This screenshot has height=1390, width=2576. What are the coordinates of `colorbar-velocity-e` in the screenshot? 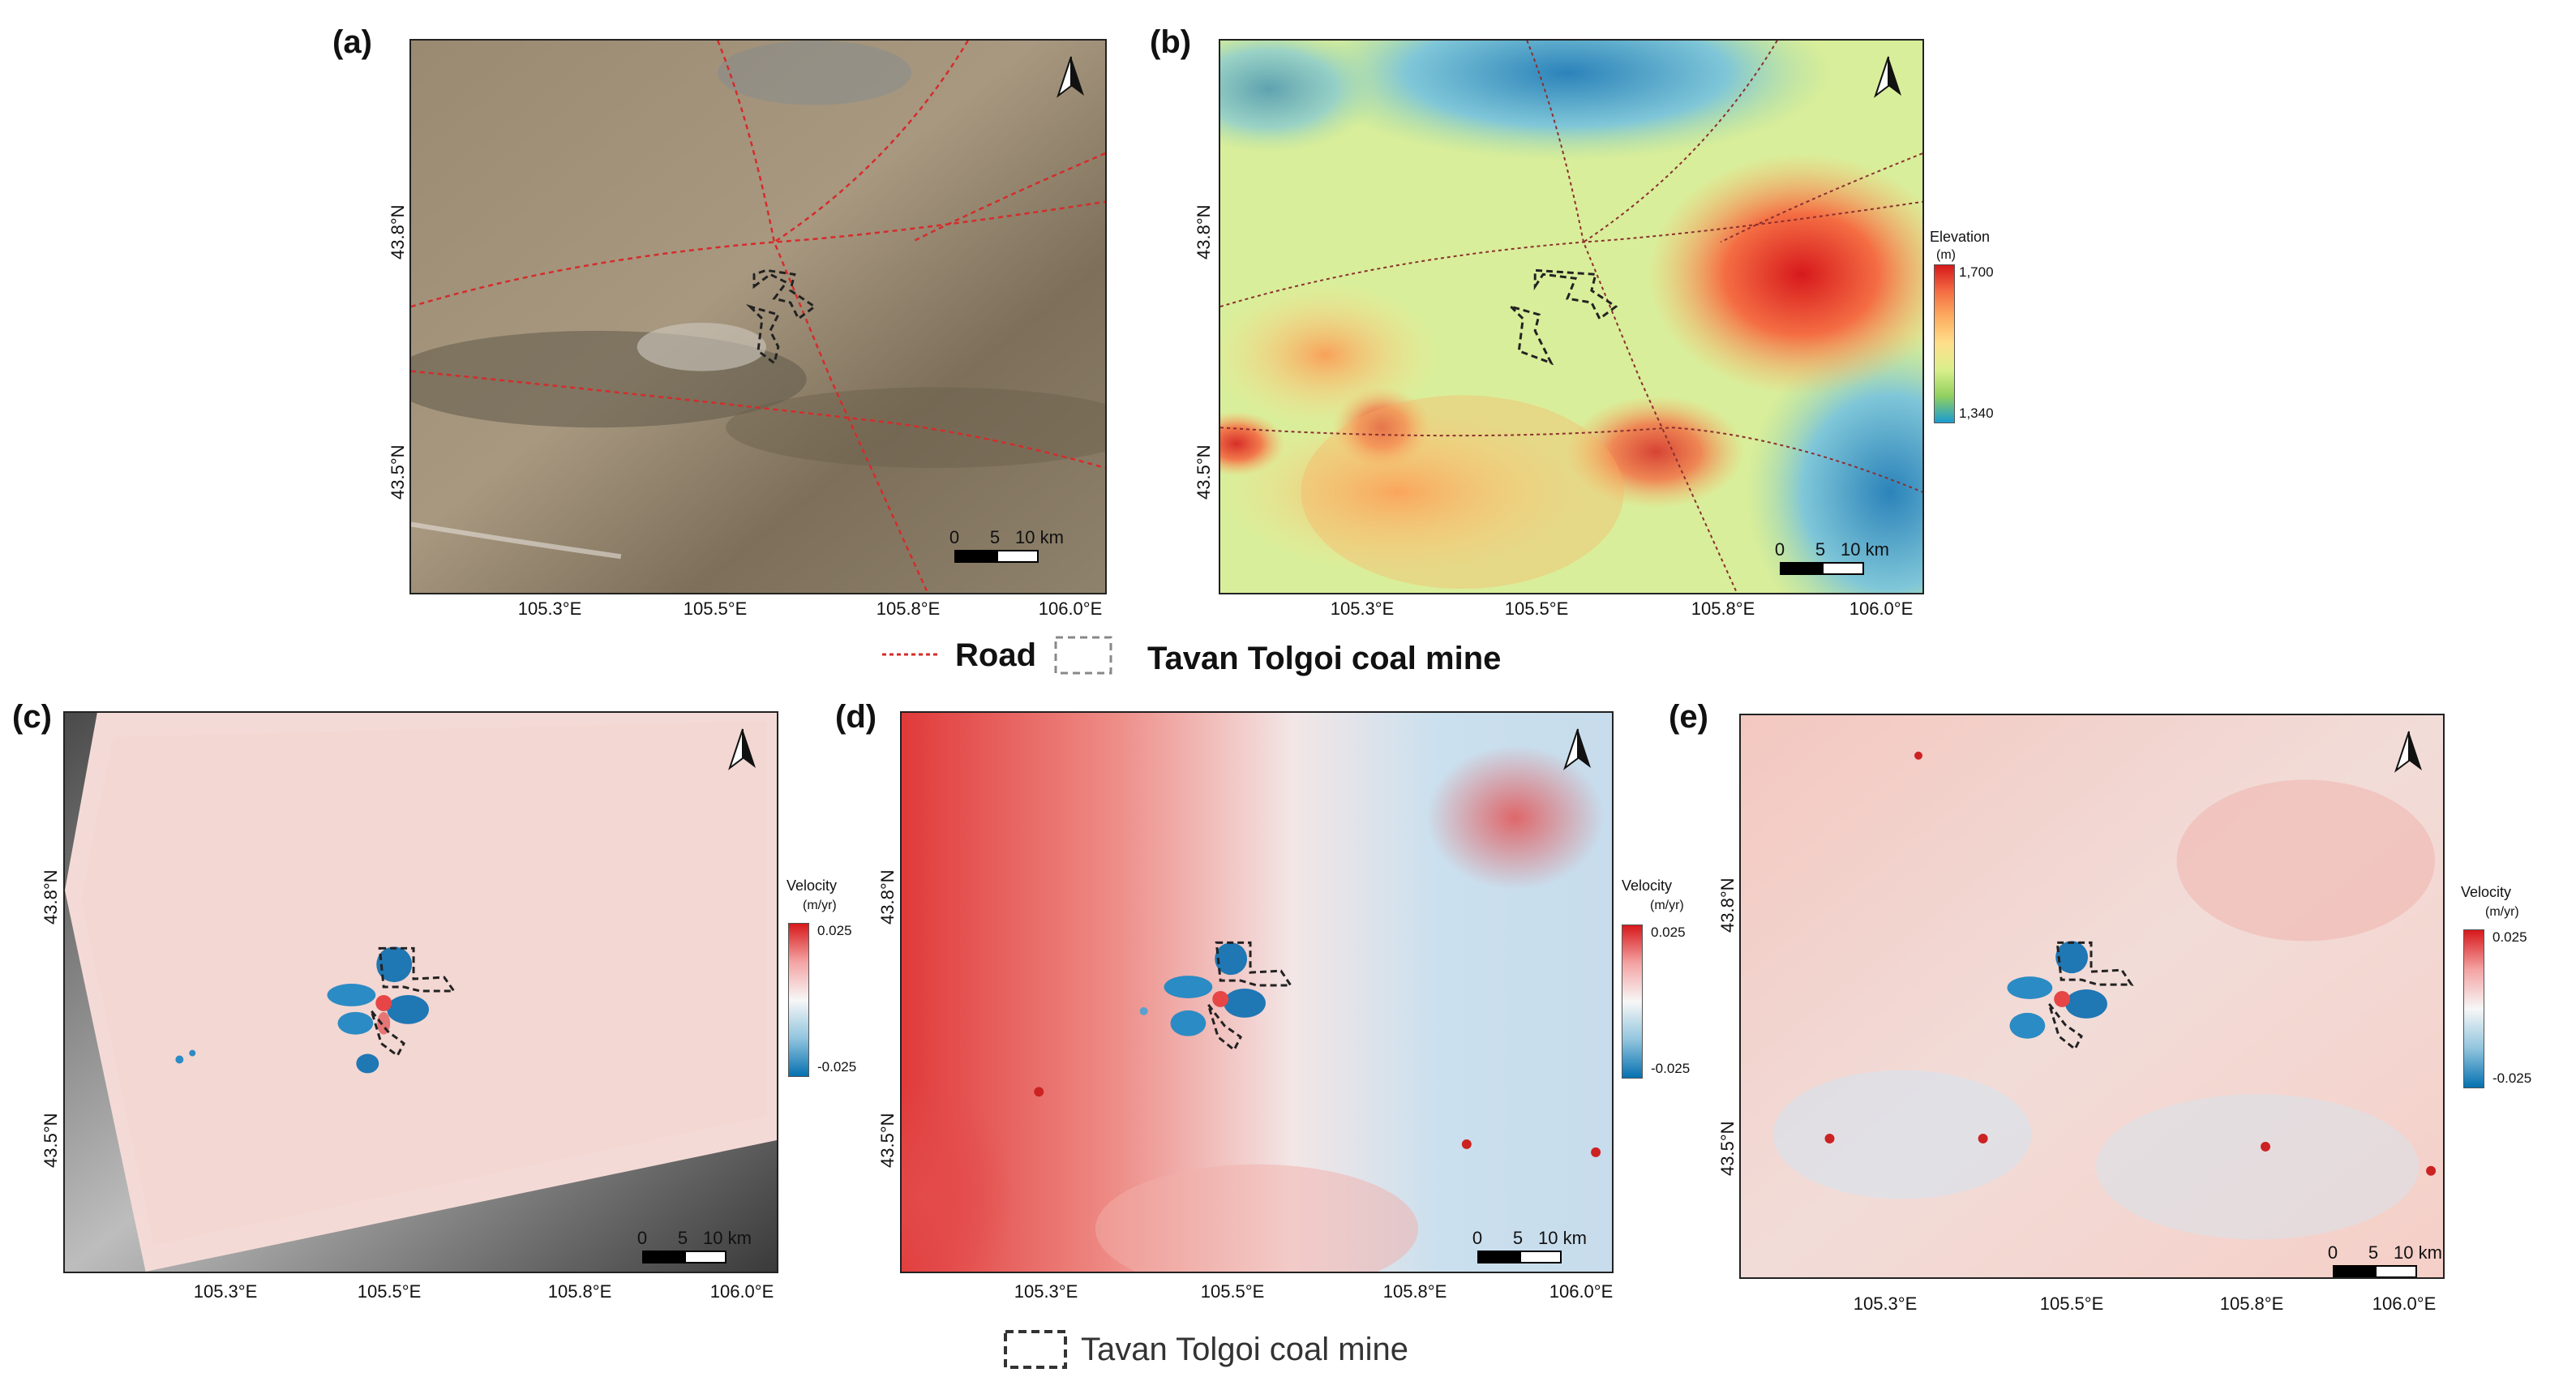 It's located at (2473, 1008).